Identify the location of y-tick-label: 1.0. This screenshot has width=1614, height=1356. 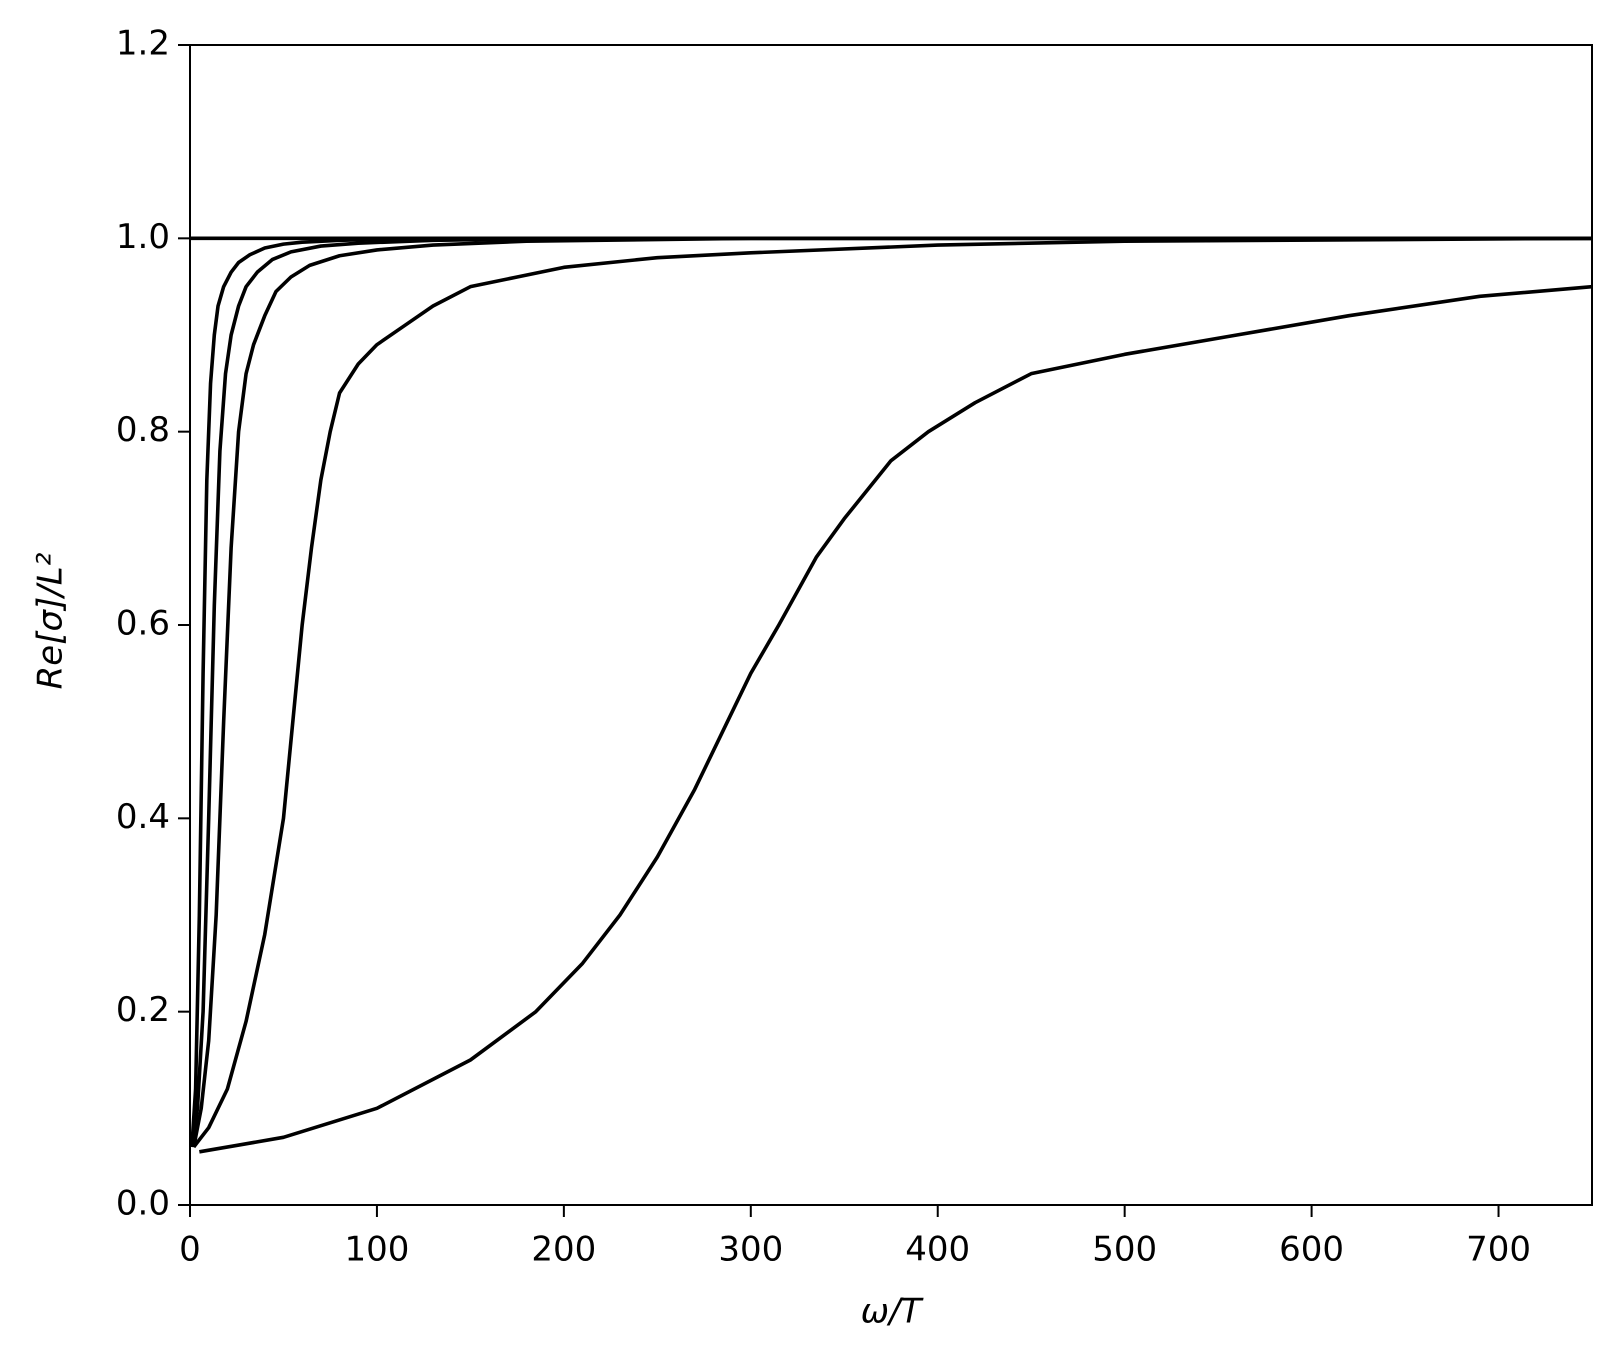
(143, 237).